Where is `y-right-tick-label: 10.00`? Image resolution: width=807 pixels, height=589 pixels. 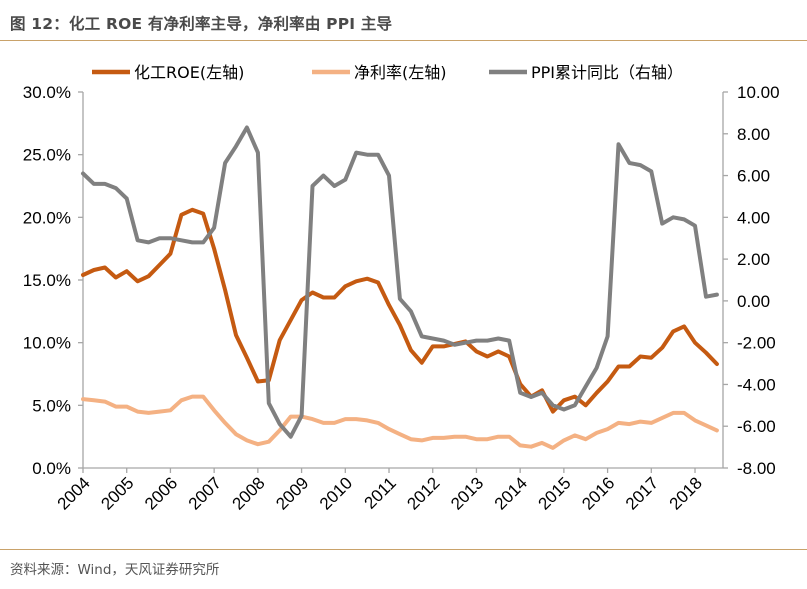
y-right-tick-label: 10.00 is located at coordinates (758, 92).